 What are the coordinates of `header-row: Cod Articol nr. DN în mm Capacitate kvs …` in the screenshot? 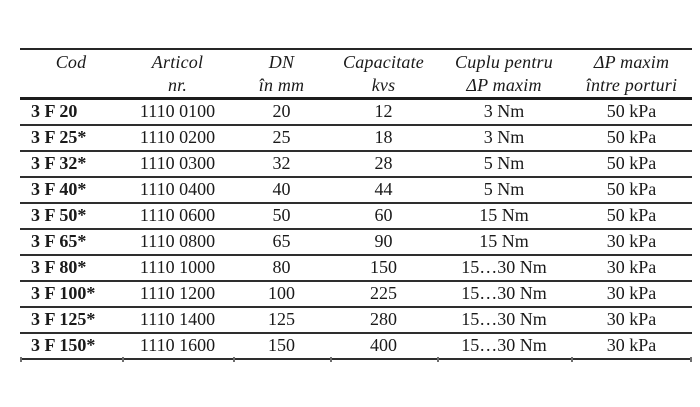 It's located at (356, 74).